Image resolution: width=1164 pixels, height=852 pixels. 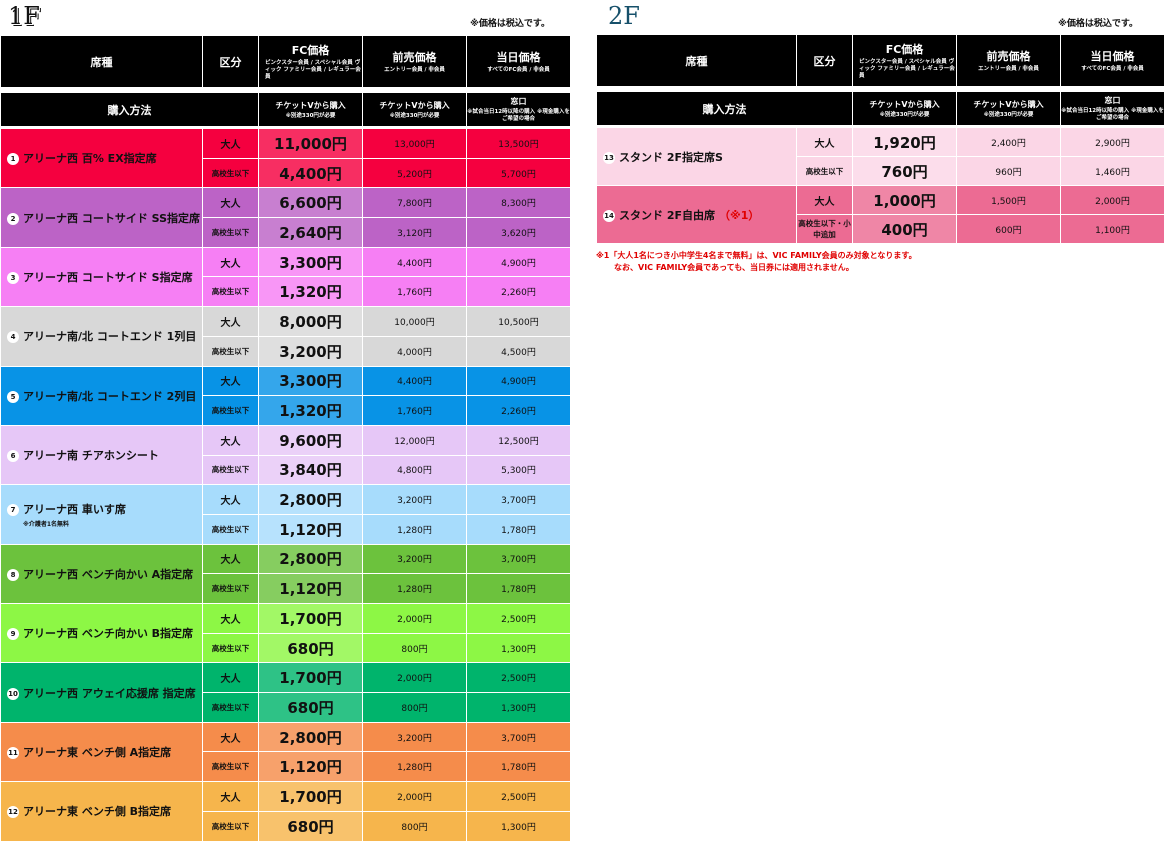 I want to click on presale-price-child: 600円, so click(x=1008, y=229).